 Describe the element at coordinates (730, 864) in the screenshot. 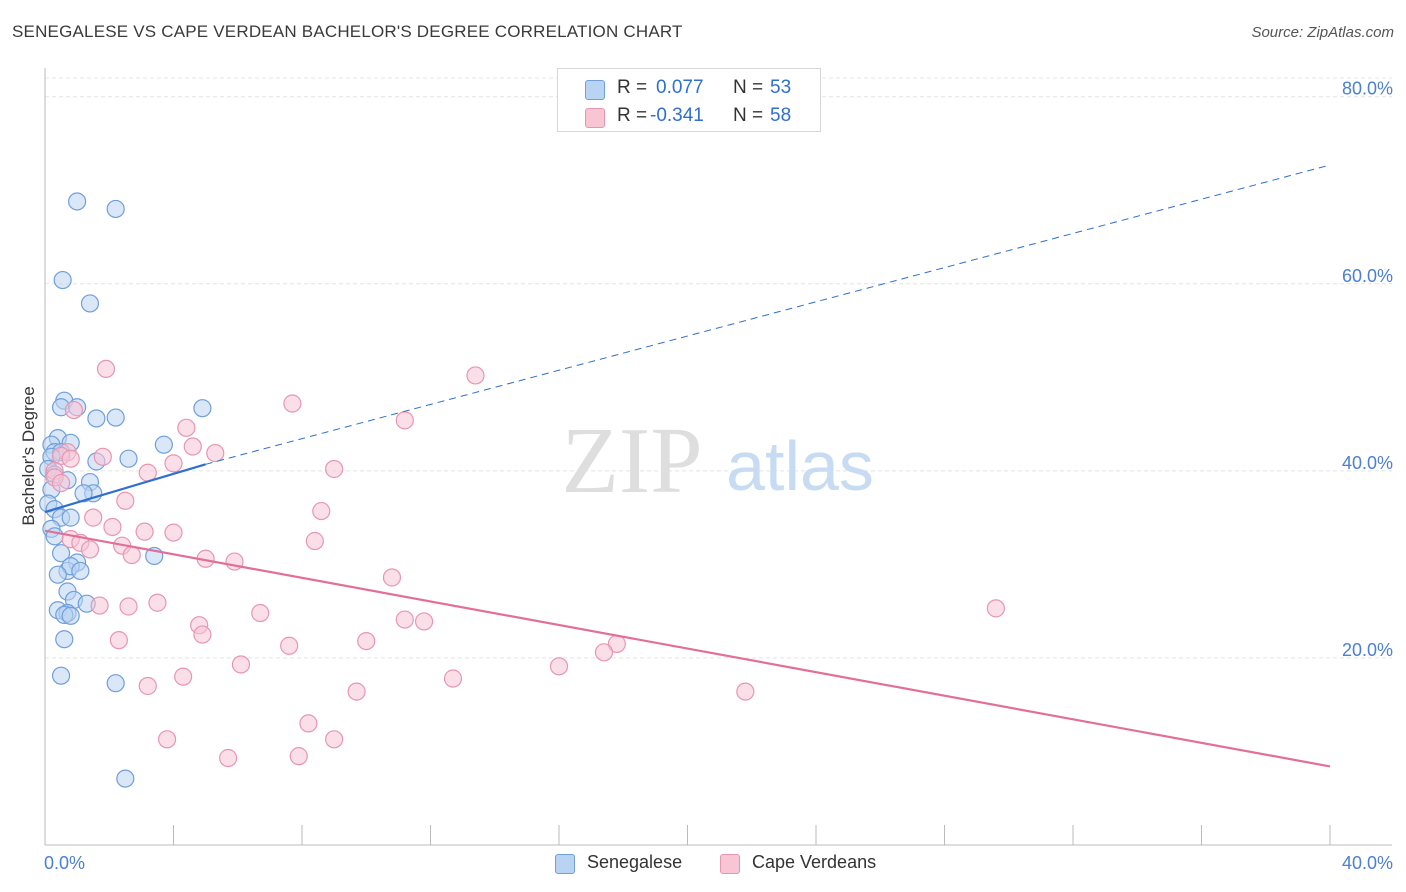

I see `bottom-legend-swatch-cape-verdeans` at that location.